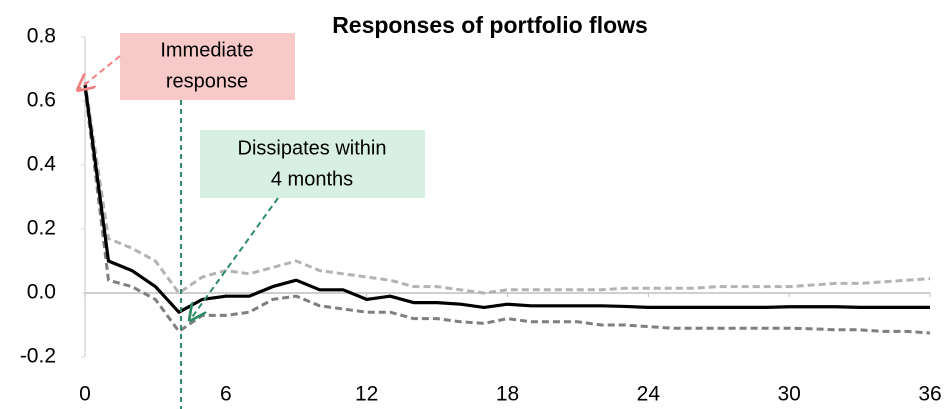  I want to click on y-tick-label: 0.0, so click(41, 292).